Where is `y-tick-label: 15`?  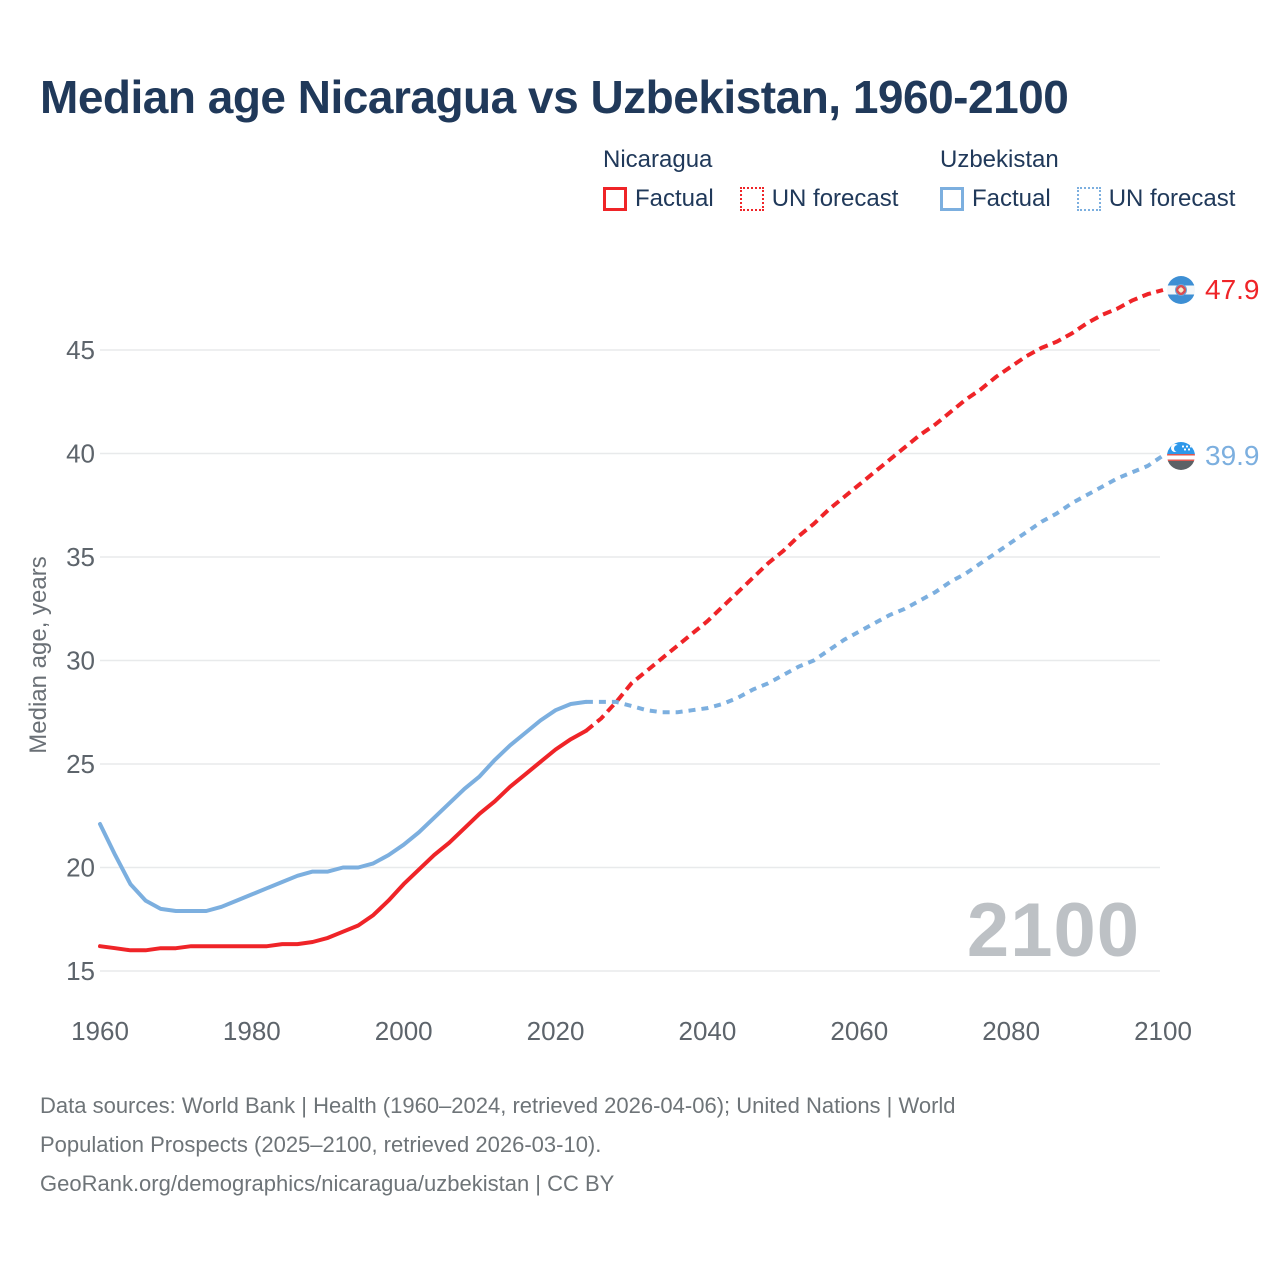
y-tick-label: 15 is located at coordinates (80, 971).